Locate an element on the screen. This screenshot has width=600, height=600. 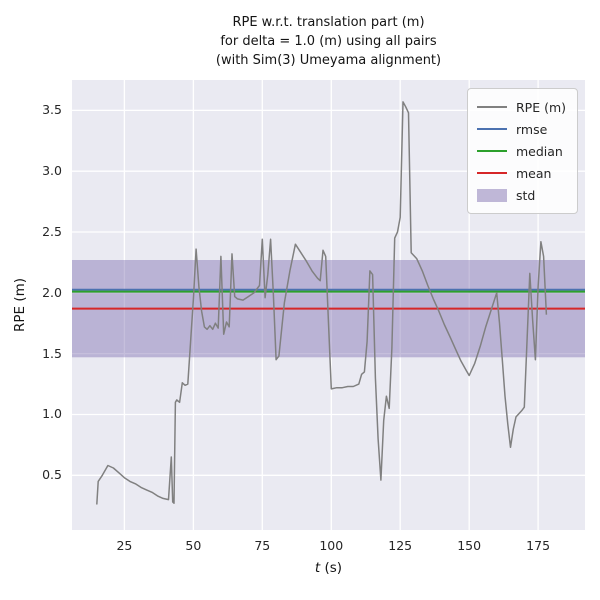
legend: RPE (m) rmse median mean std is located at coordinates (522, 151).